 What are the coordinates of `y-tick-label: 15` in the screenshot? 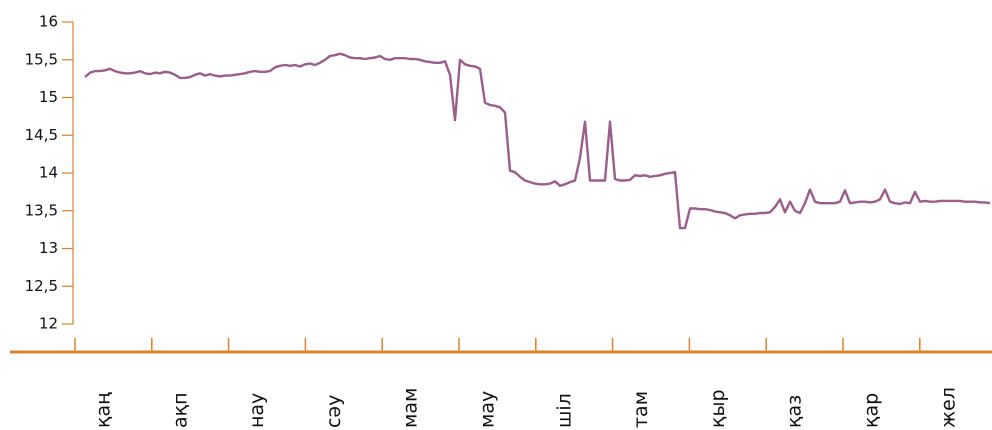 It's located at (48, 97).